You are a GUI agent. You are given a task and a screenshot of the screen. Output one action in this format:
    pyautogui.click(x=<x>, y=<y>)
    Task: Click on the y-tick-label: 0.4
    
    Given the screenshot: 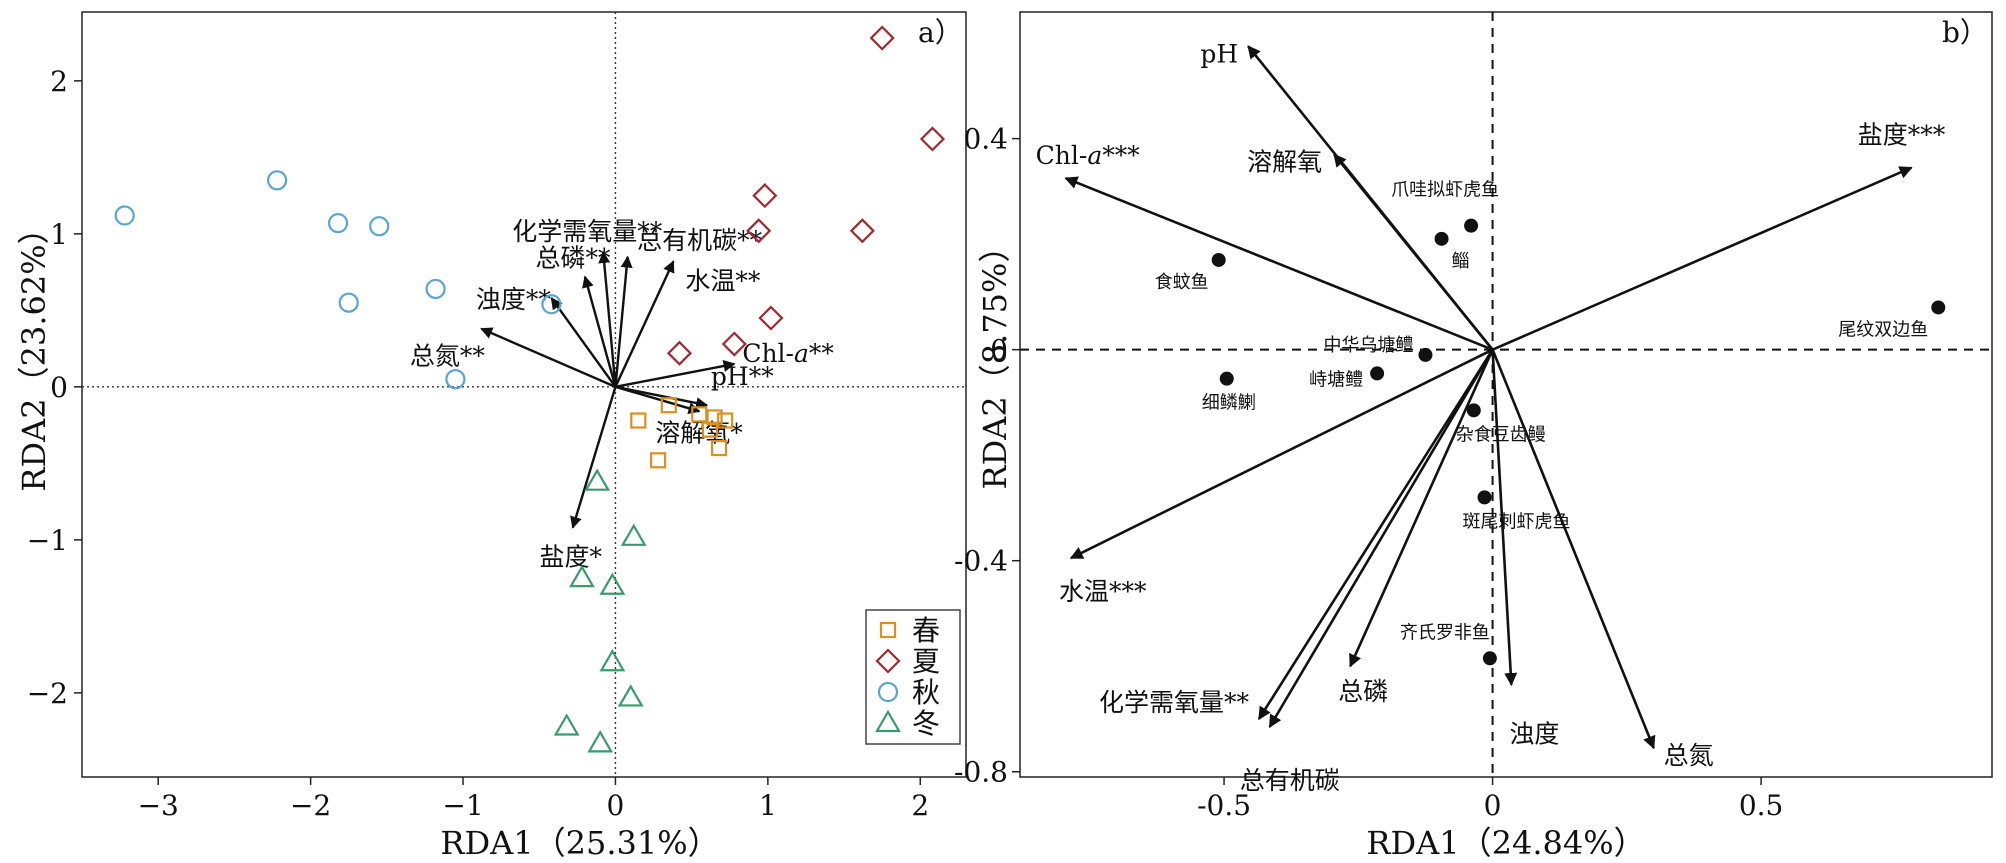 What is the action you would take?
    pyautogui.click(x=985, y=139)
    